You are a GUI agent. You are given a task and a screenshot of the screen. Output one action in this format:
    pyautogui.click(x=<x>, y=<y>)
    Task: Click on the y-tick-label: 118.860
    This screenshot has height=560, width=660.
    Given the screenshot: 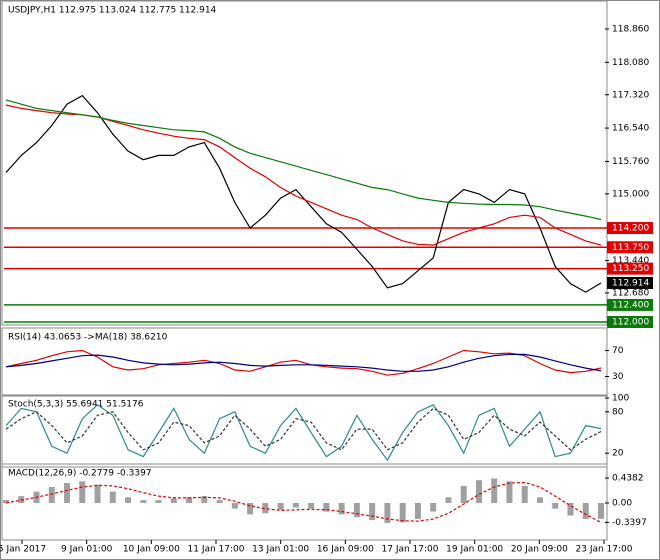 What is the action you would take?
    pyautogui.click(x=630, y=29)
    